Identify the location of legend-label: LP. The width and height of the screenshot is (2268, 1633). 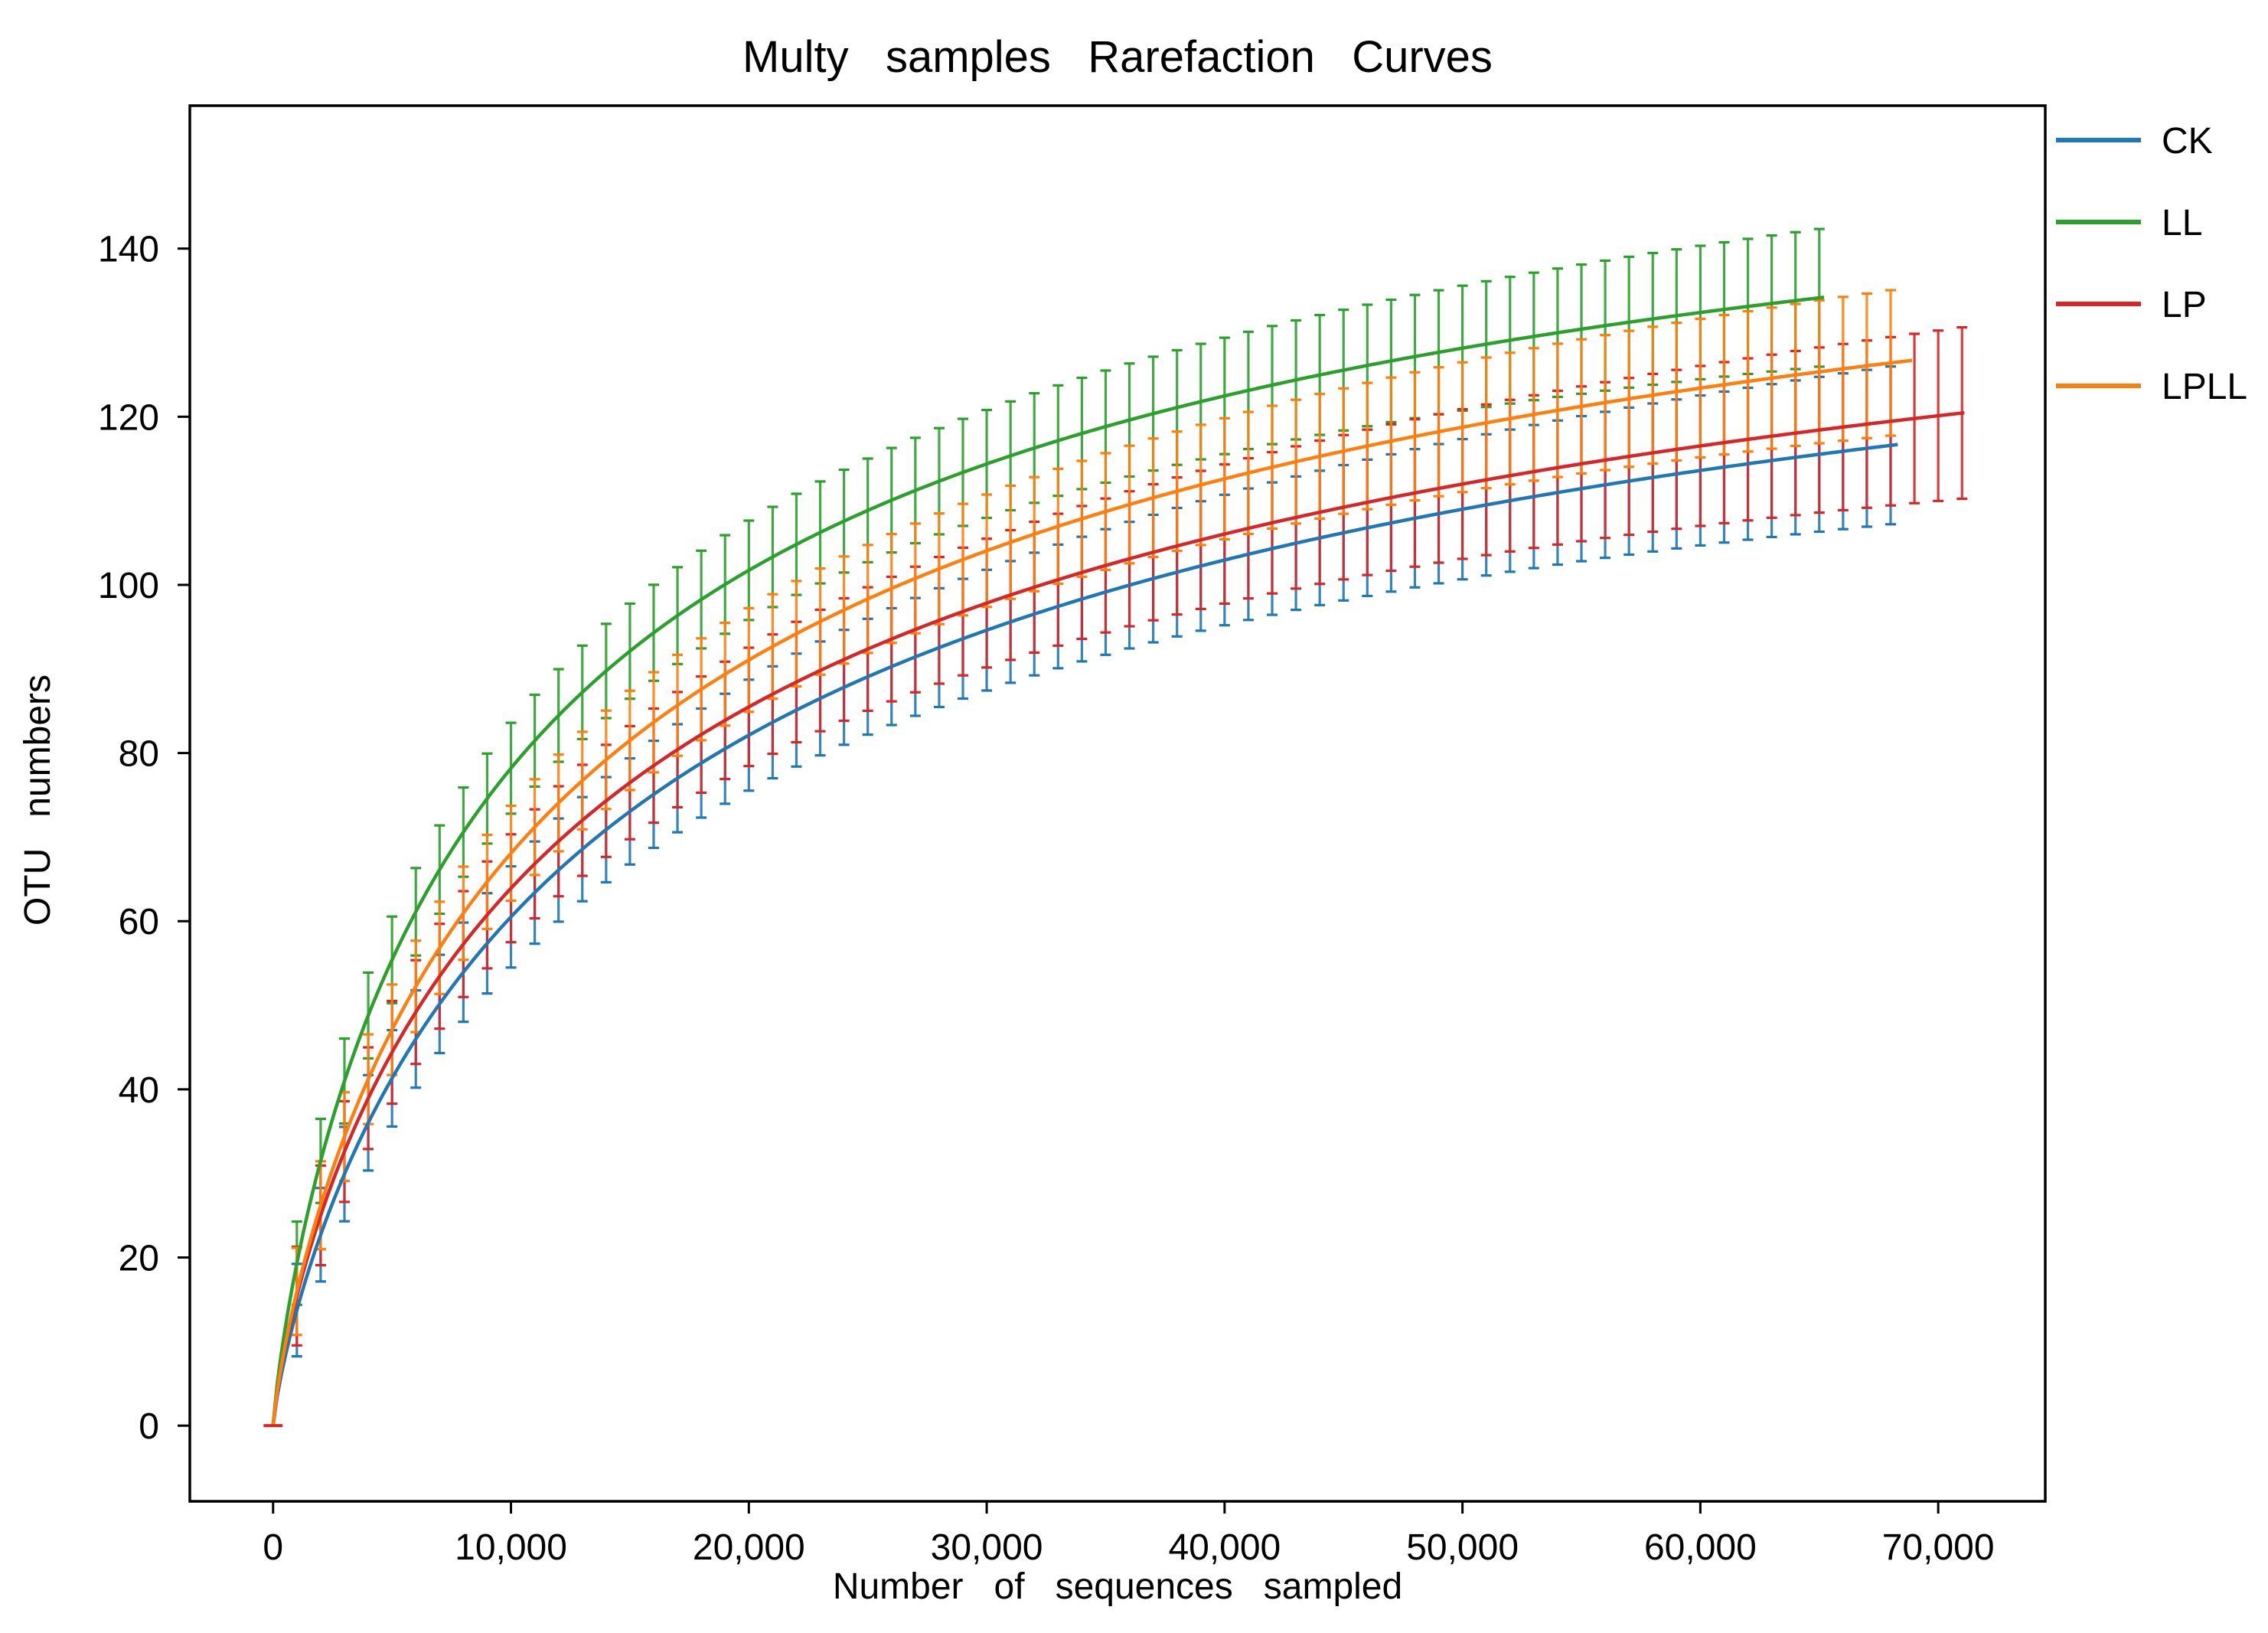
(2185, 305).